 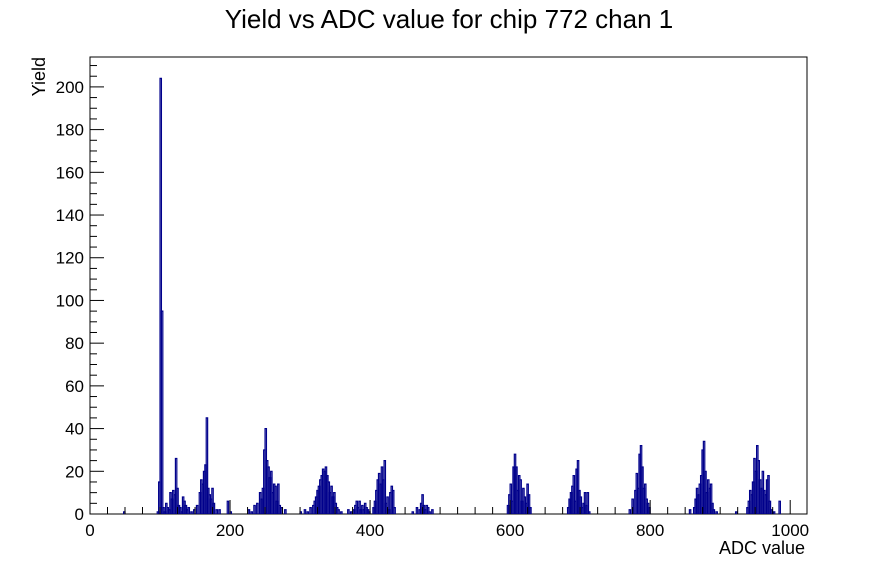 I want to click on y-tick-label: 180, so click(x=70, y=130).